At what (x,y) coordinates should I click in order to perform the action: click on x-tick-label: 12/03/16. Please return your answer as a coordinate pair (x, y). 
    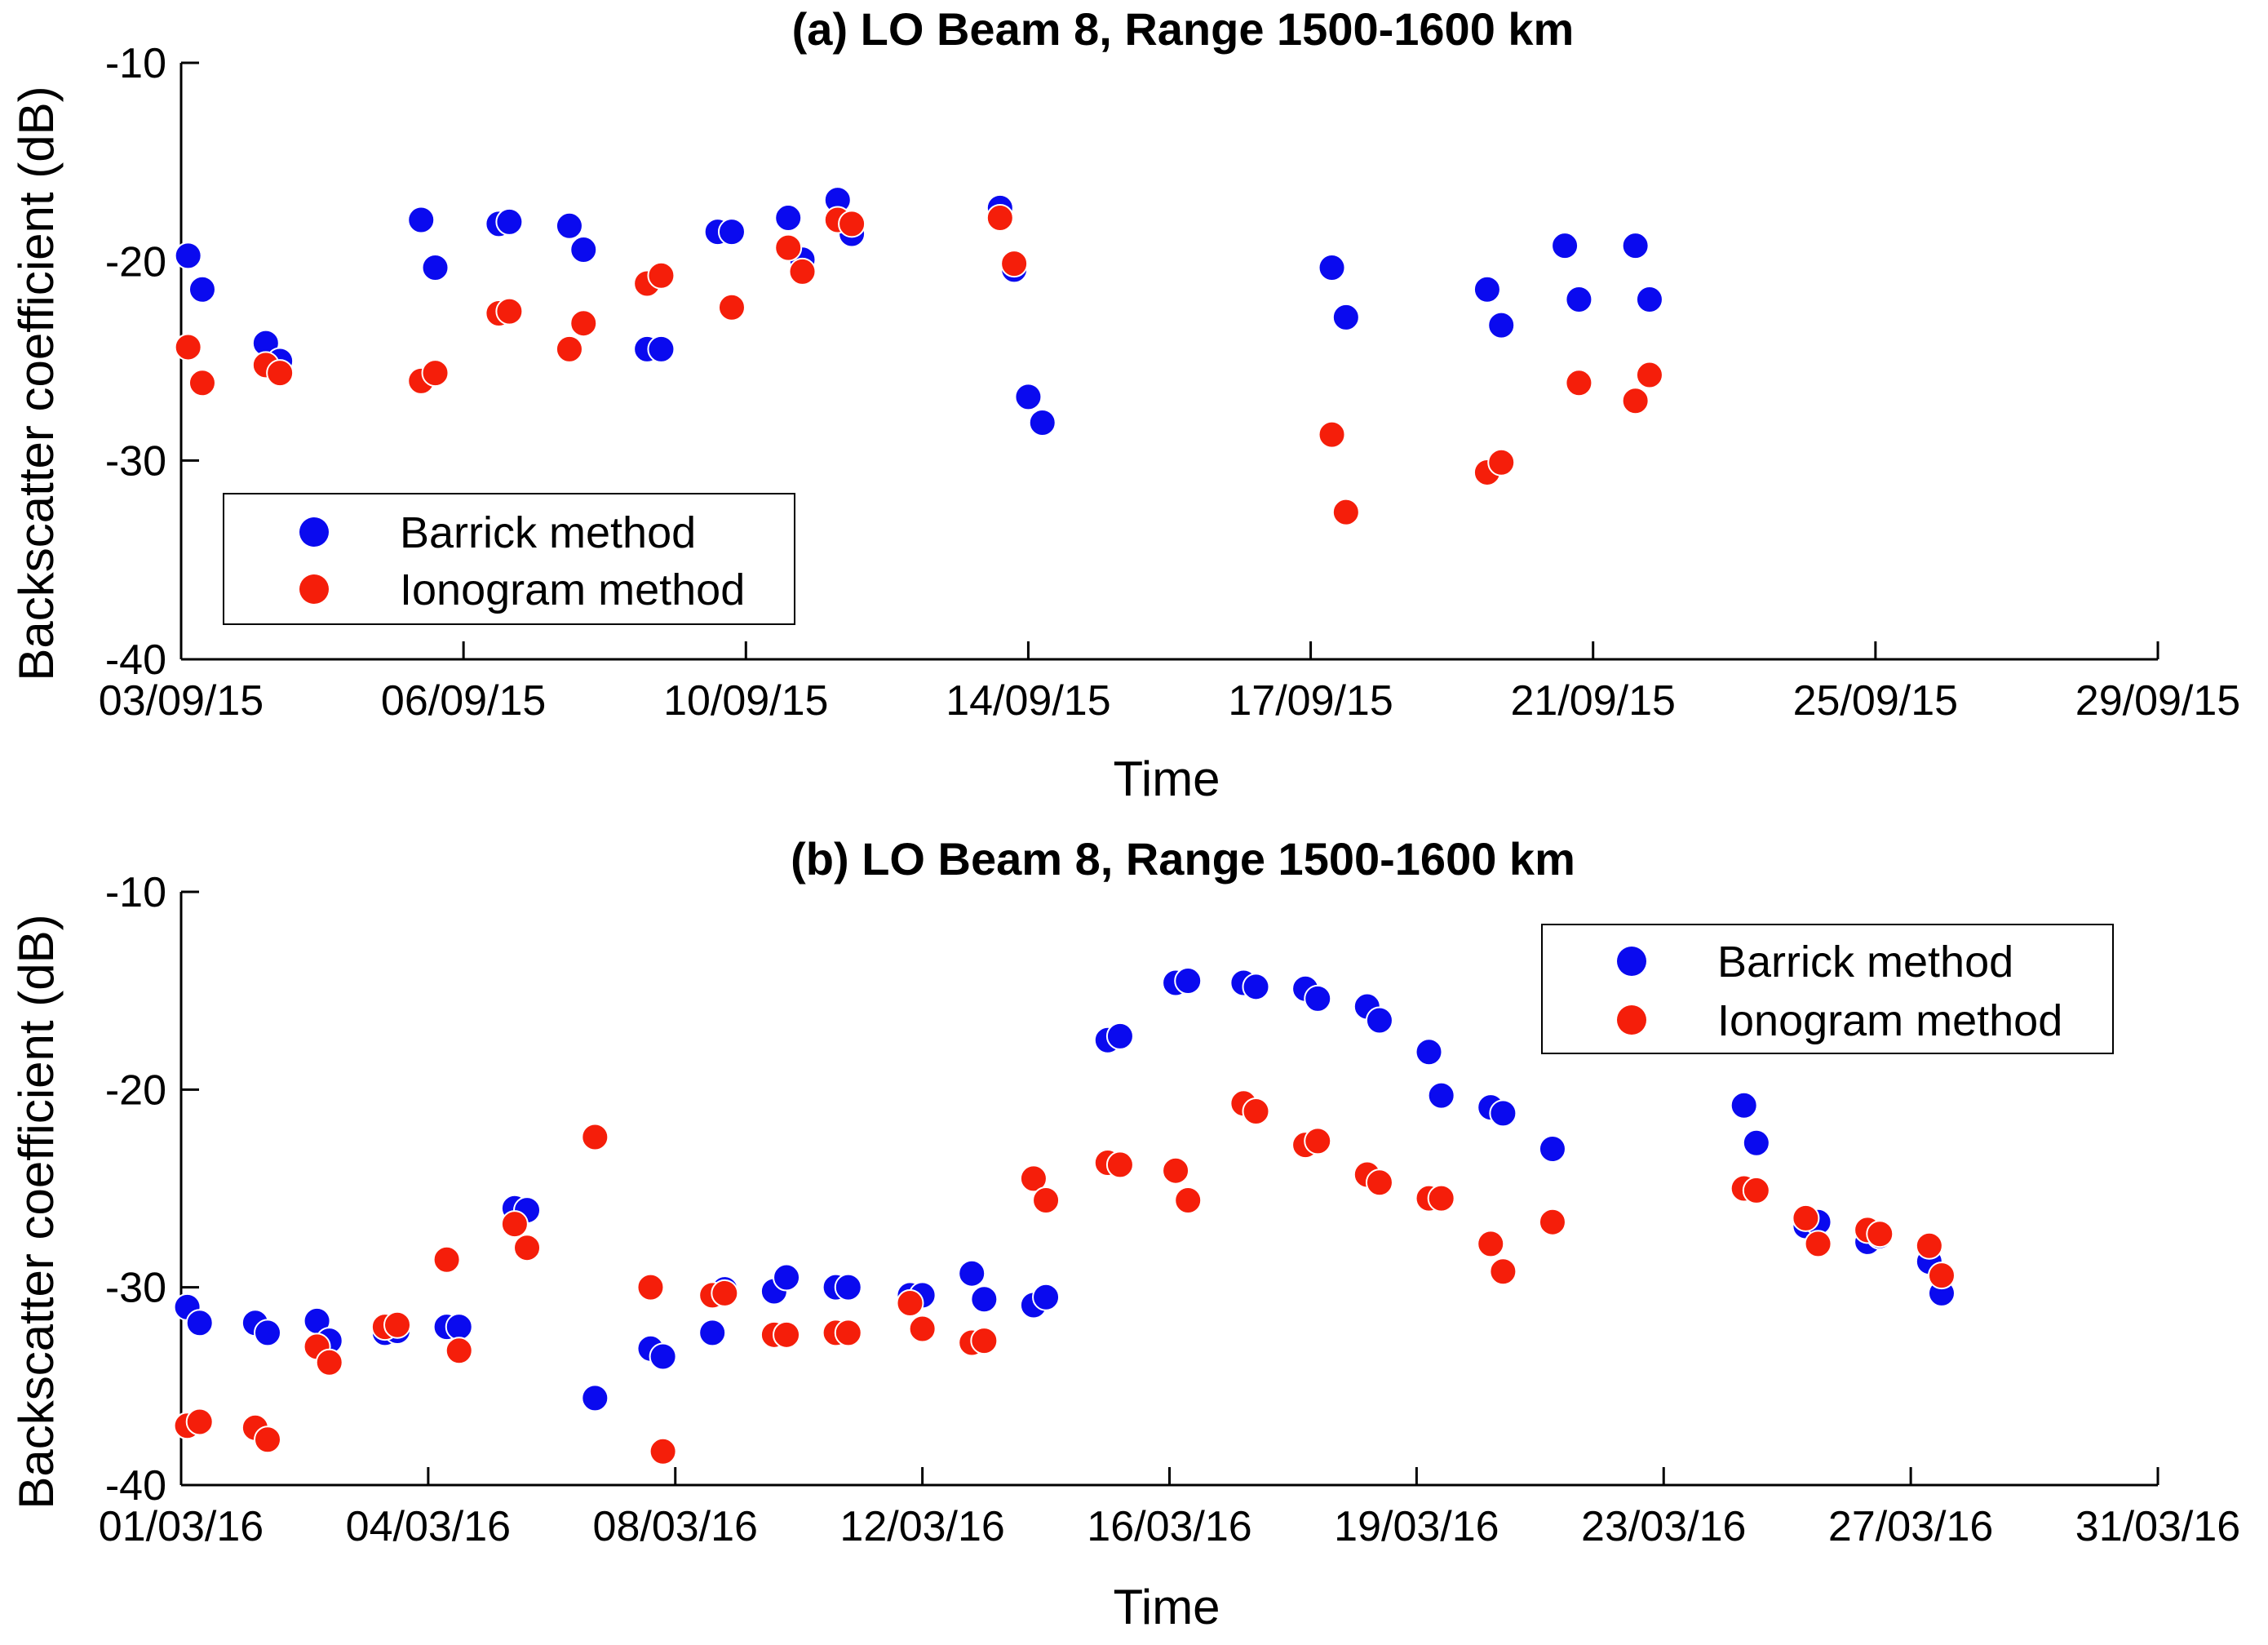
    Looking at the image, I should click on (921, 1526).